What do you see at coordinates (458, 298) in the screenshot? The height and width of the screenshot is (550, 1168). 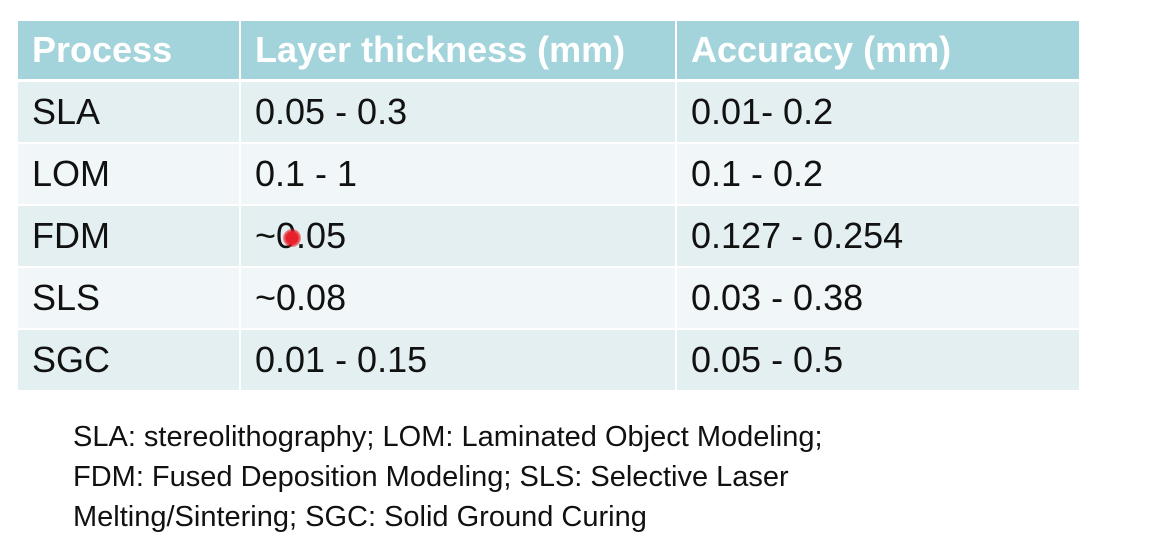 I see `cell-layer-thickness: ~0.08` at bounding box center [458, 298].